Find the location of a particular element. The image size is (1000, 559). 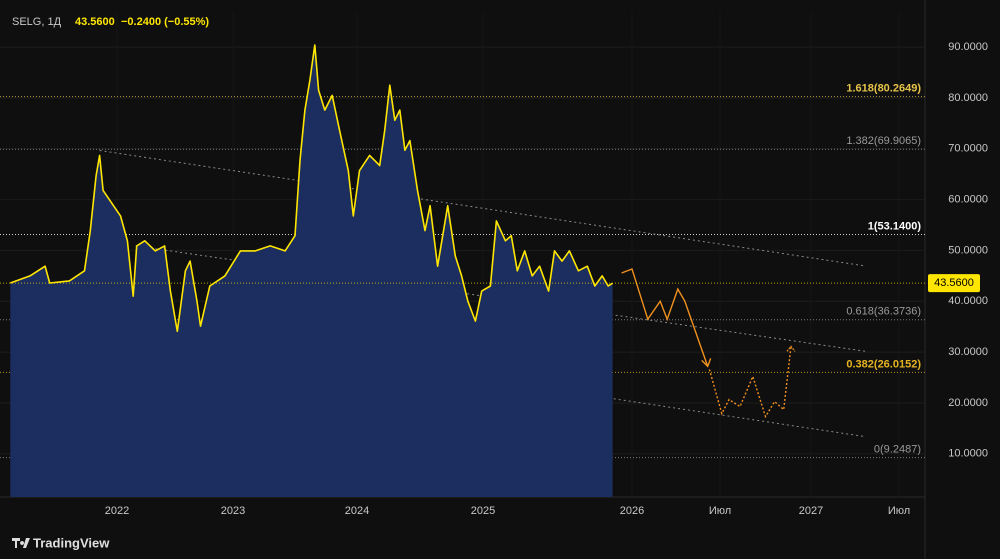

y-tick-label: 90.0000 is located at coordinates (968, 47).